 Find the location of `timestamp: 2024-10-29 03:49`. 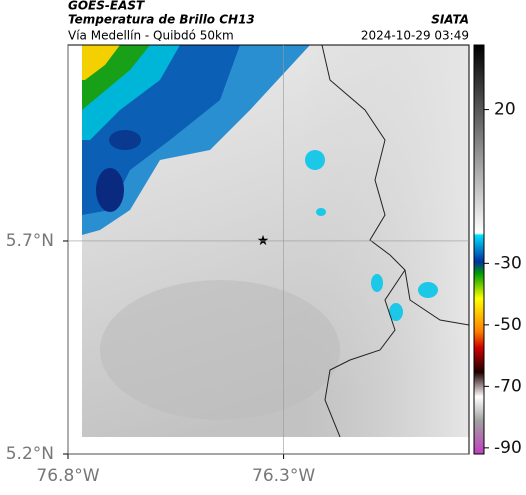

timestamp: 2024-10-29 03:49 is located at coordinates (415, 36).